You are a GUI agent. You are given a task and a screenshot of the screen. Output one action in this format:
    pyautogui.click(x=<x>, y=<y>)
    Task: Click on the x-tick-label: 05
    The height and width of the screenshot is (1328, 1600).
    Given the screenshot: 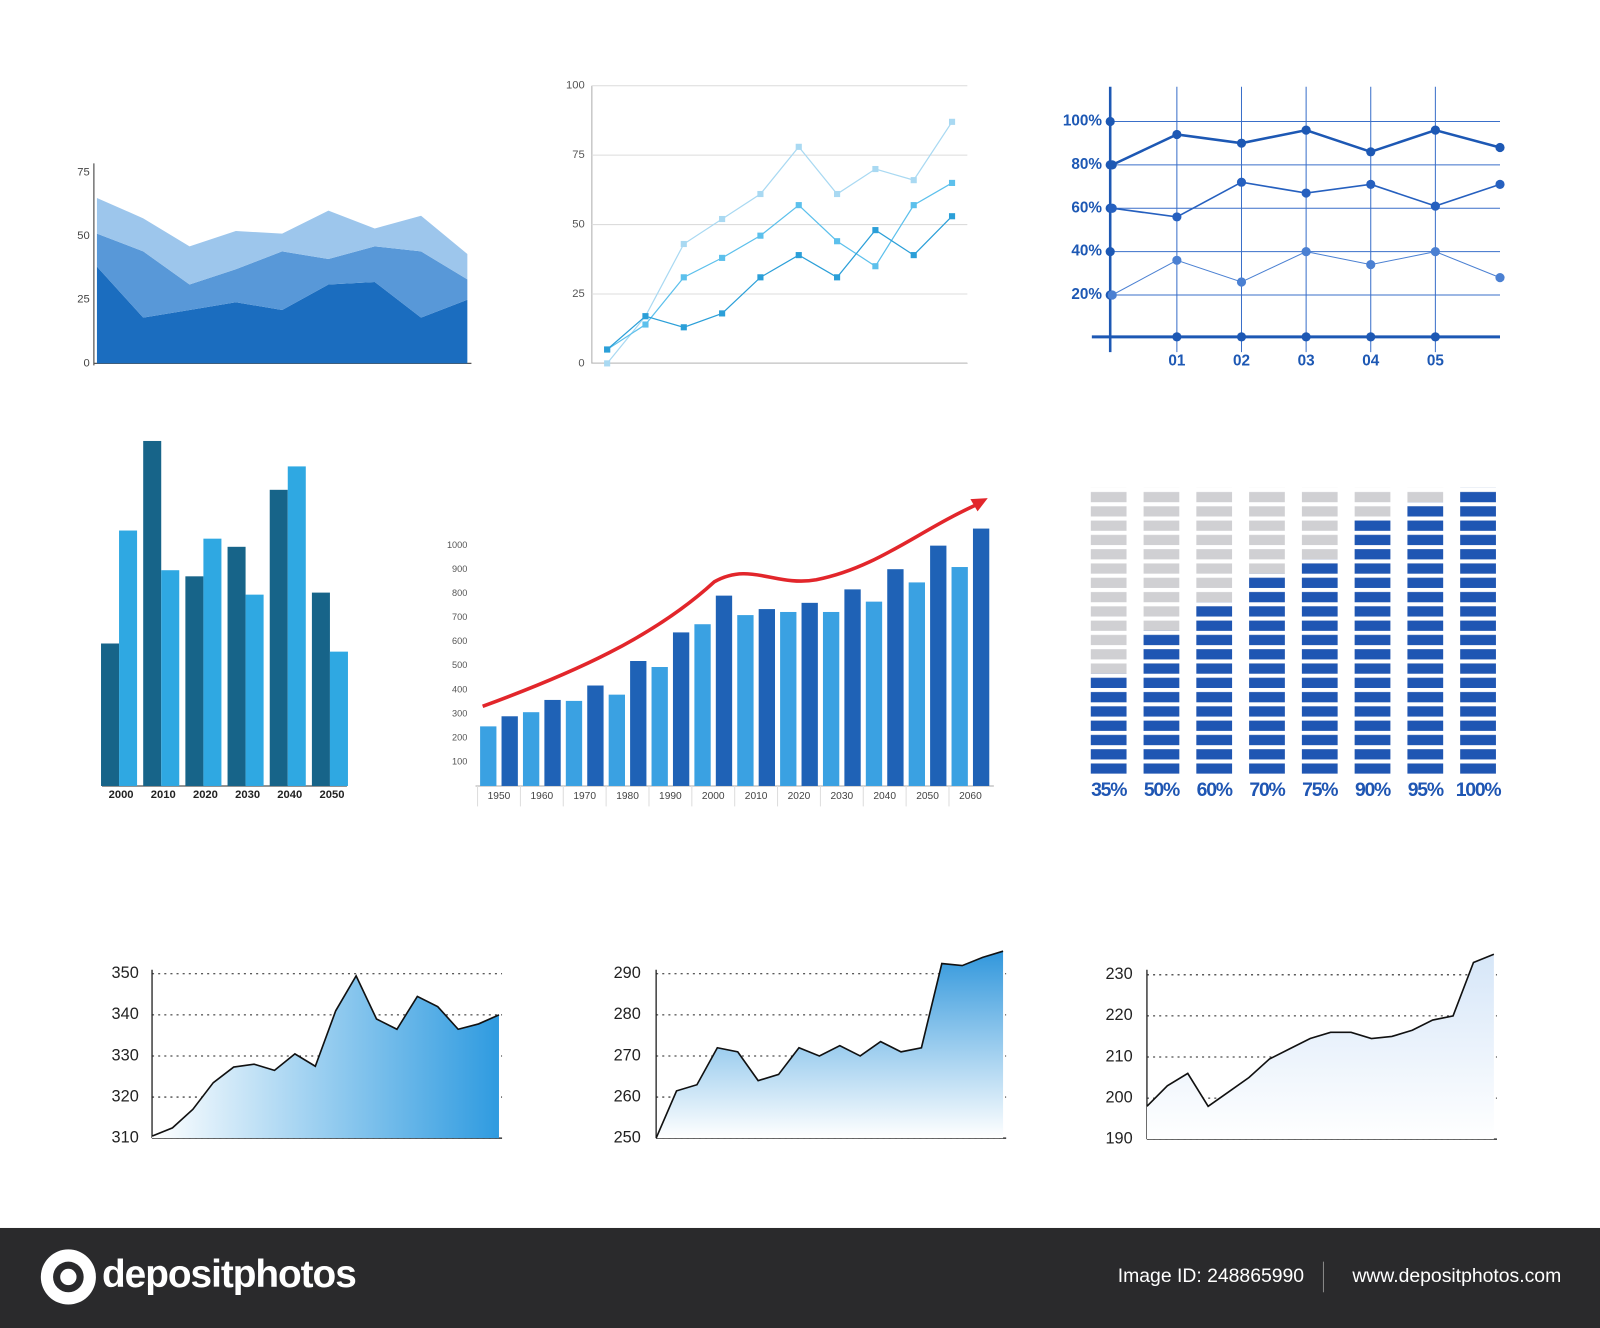 What is the action you would take?
    pyautogui.click(x=1436, y=360)
    